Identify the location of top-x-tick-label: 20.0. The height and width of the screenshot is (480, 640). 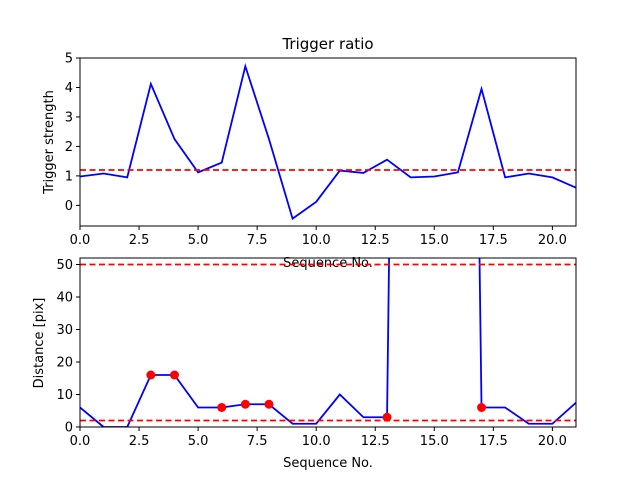
(552, 240).